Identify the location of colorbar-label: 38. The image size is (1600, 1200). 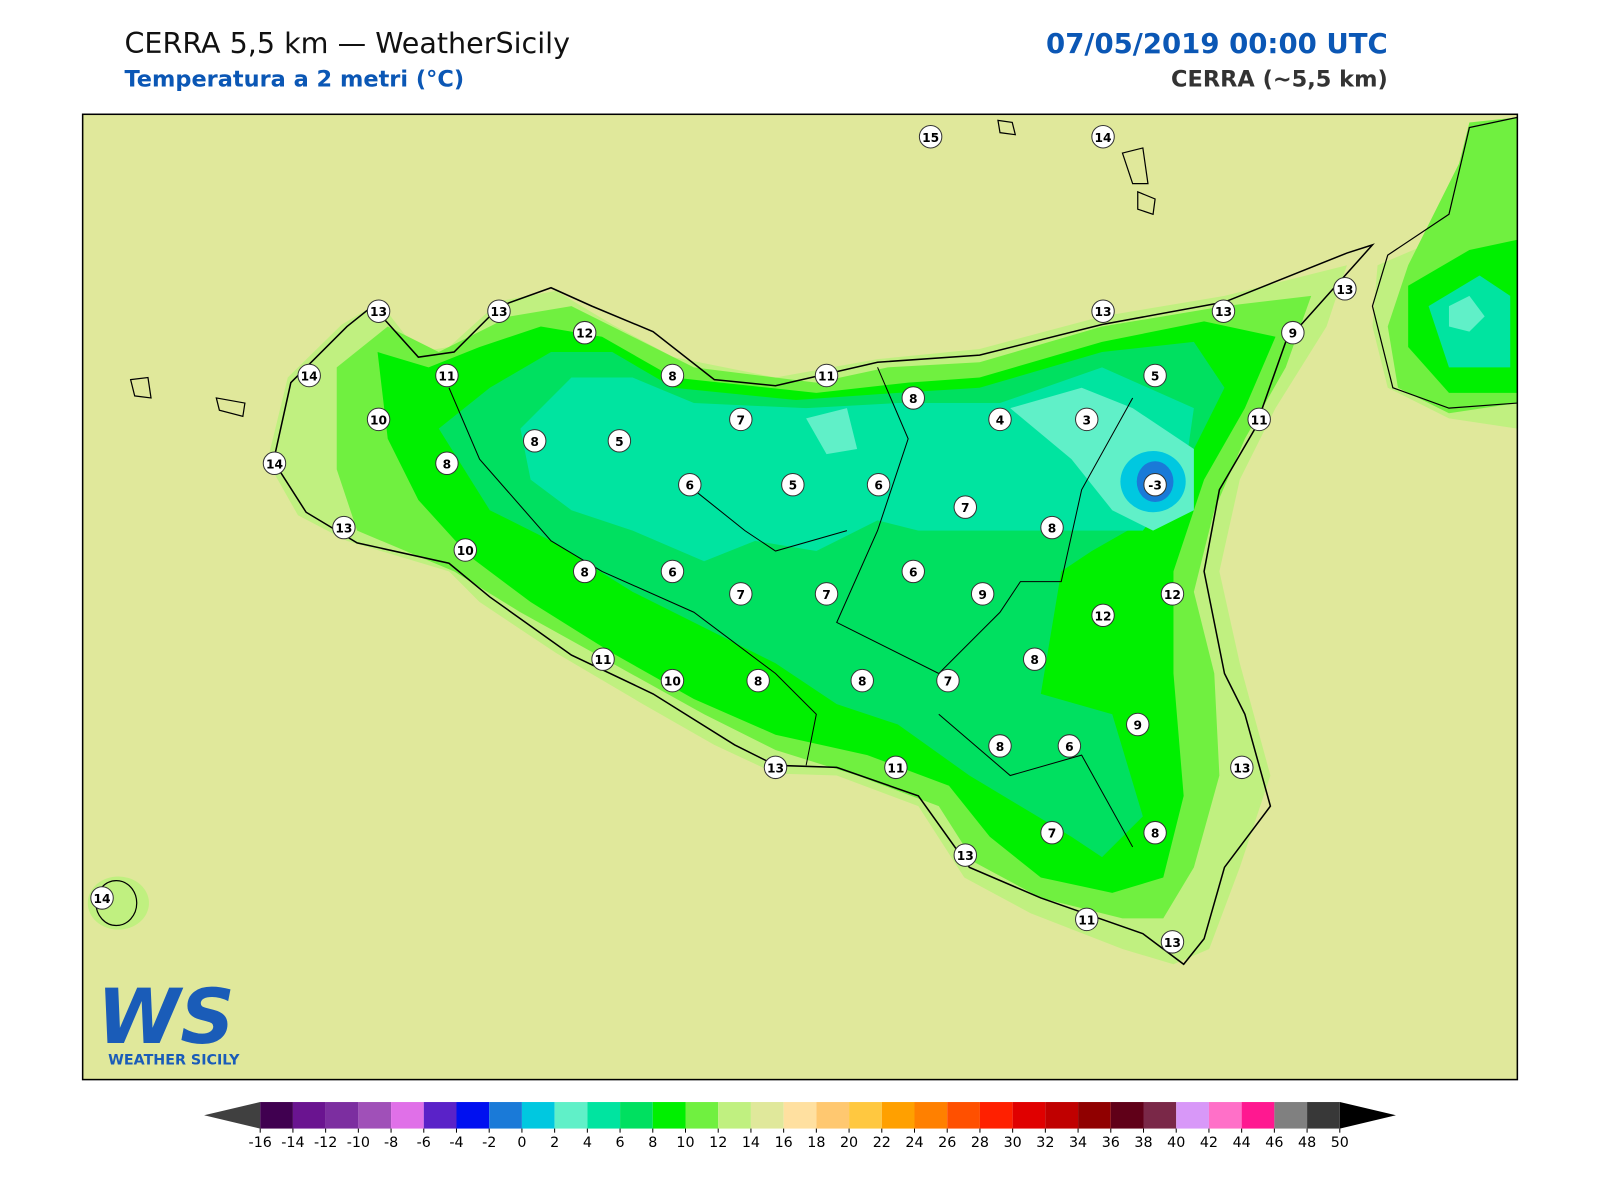
(1143, 1143).